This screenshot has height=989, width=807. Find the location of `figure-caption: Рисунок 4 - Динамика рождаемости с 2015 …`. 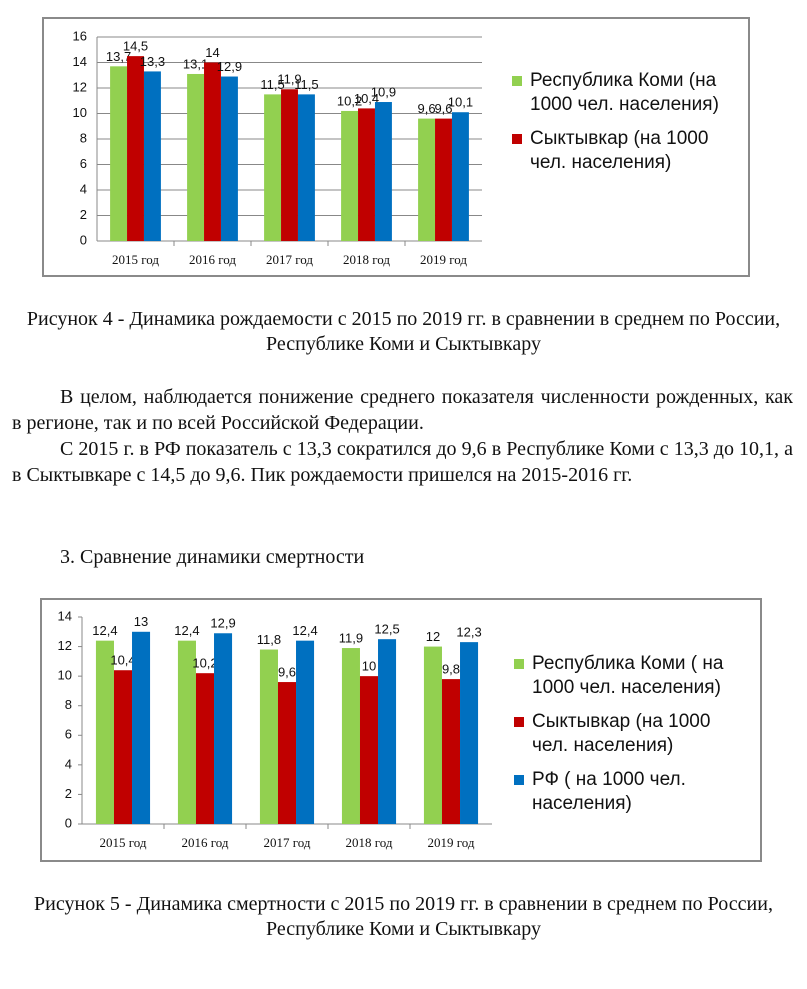

figure-caption: Рисунок 4 - Динамика рождаемости с 2015 … is located at coordinates (403, 331).